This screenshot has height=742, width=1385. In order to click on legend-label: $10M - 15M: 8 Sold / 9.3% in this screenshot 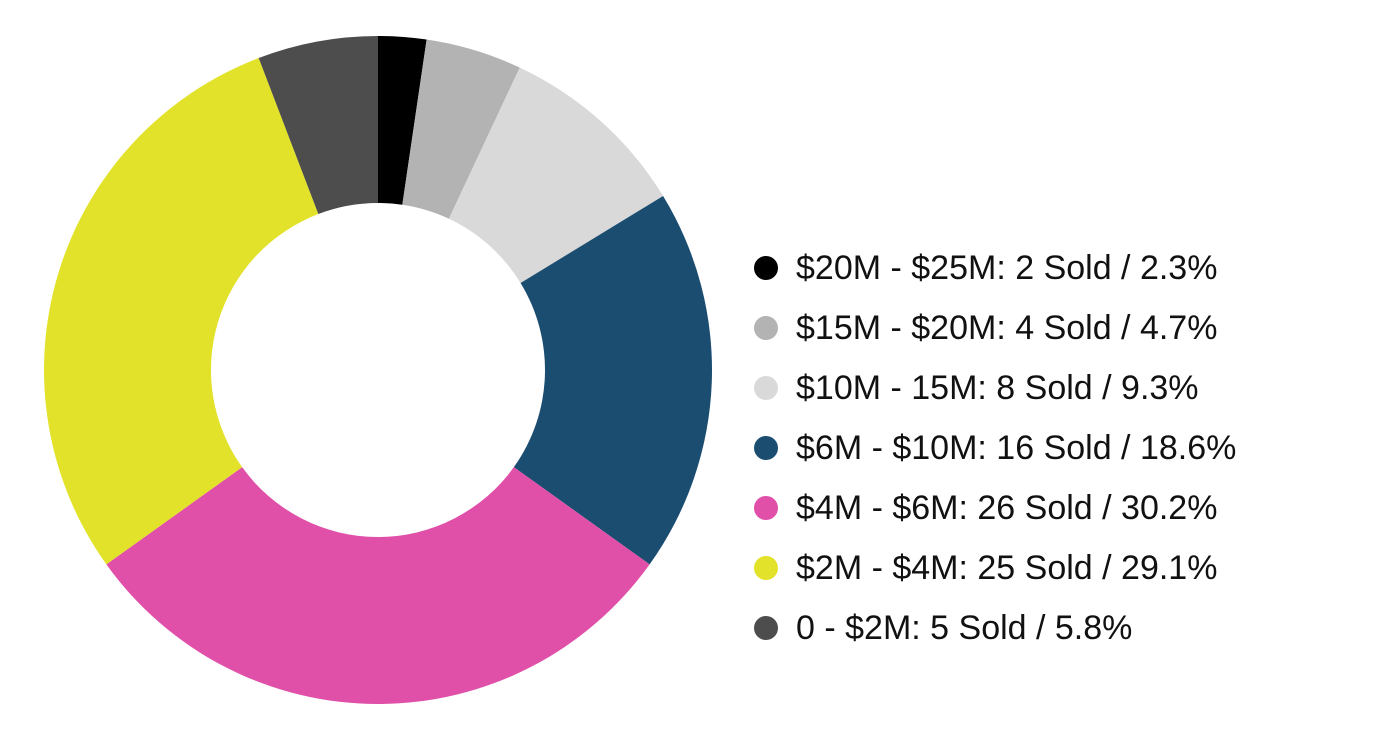, I will do `click(997, 387)`.